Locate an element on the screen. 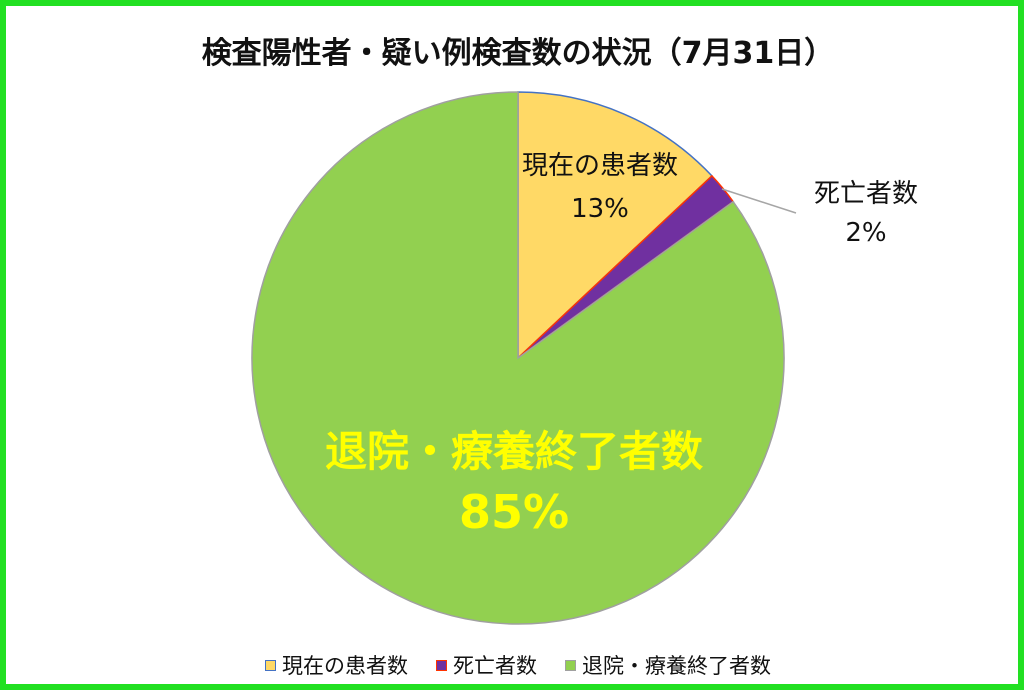 This screenshot has height=696, width=1024. leader-line-deaths is located at coordinates (759, 201).